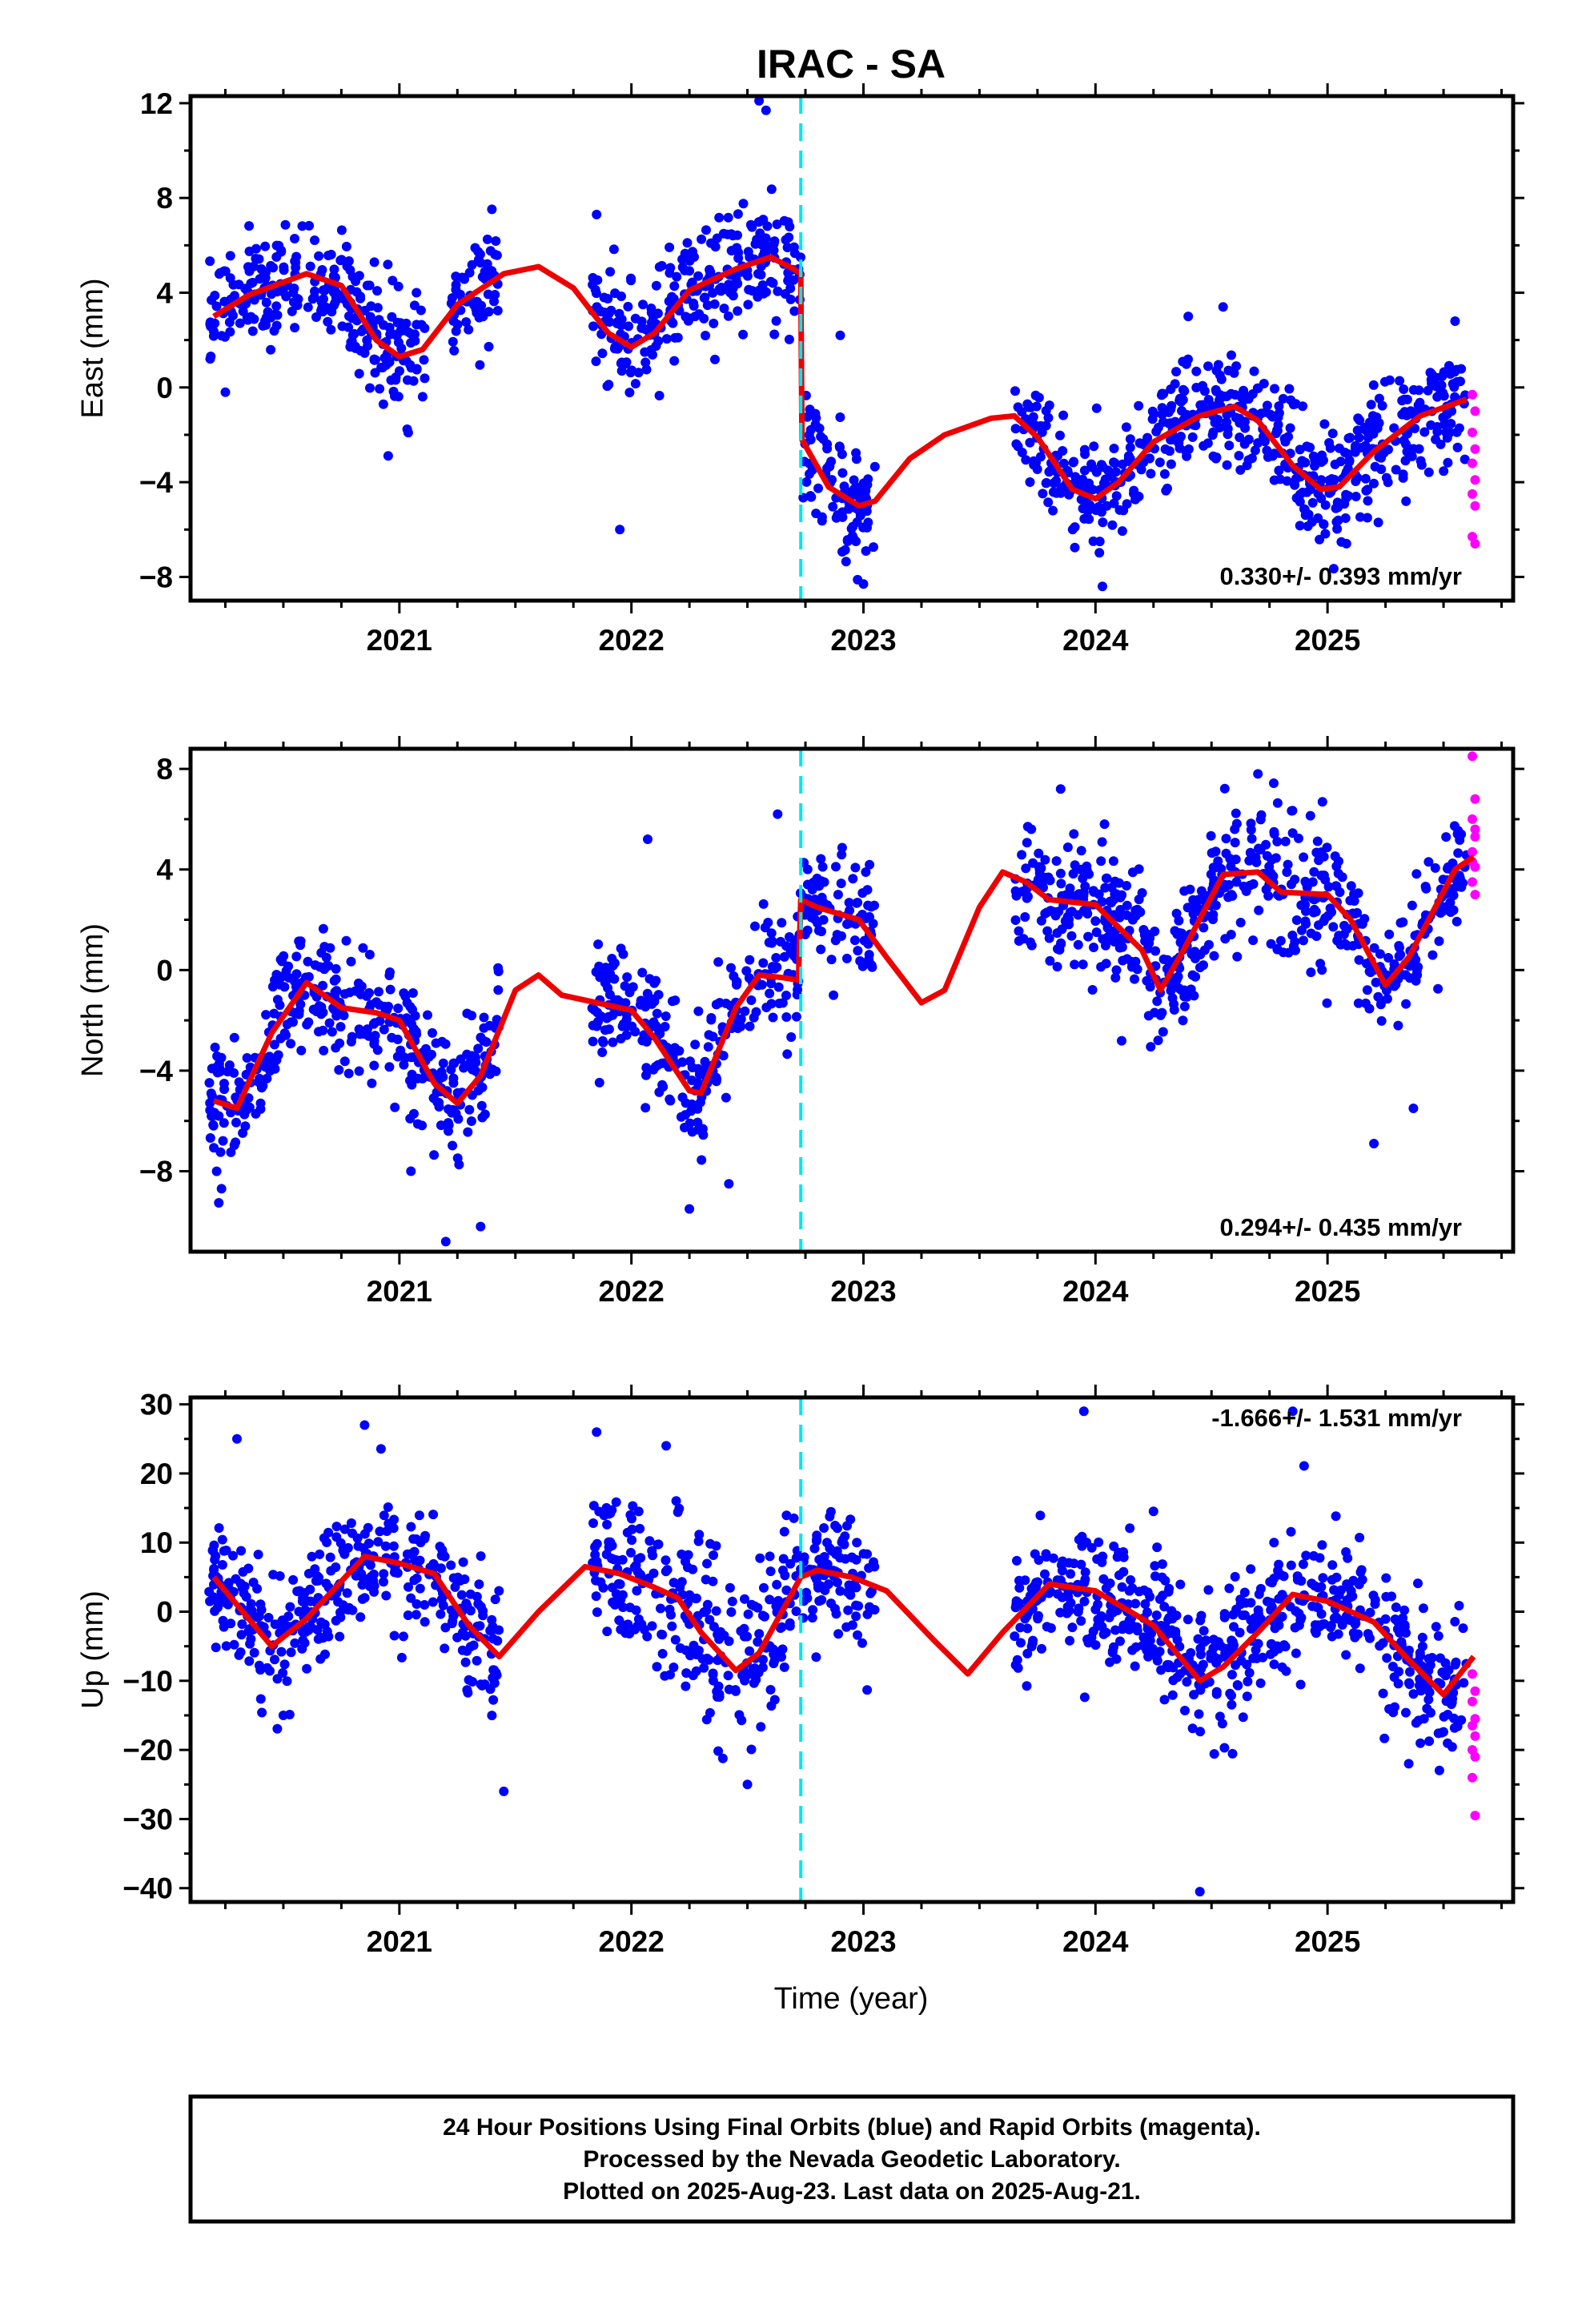  I want to click on x-tick-label: 2022, so click(632, 640).